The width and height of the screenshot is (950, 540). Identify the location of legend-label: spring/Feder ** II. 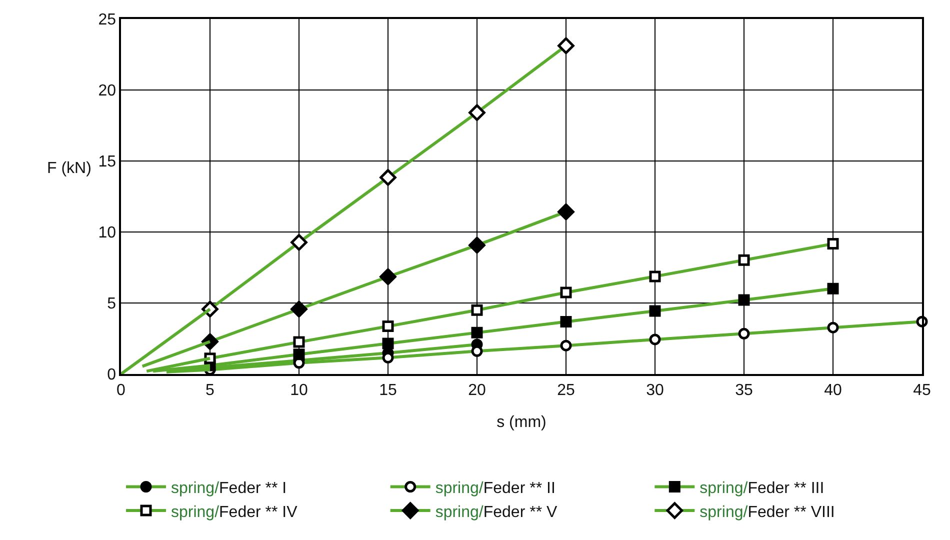
(495, 488).